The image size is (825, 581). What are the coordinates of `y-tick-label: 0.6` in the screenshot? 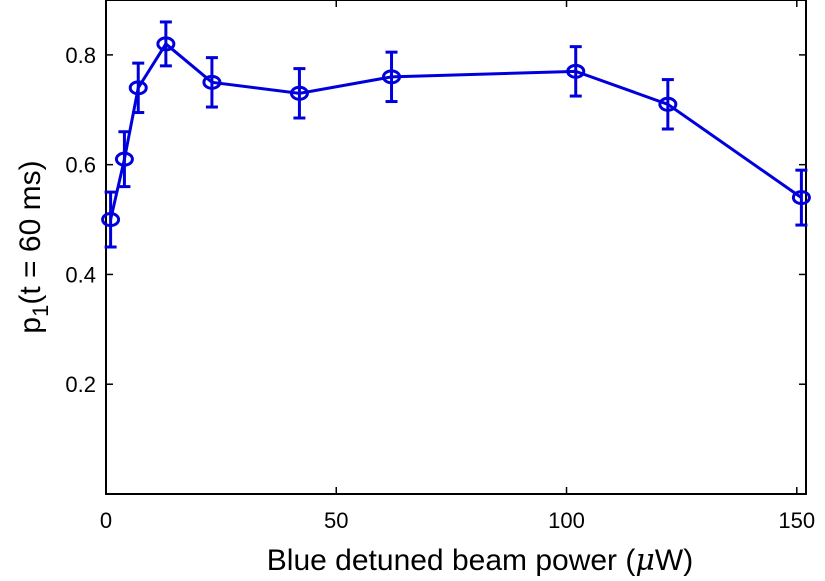 It's located at (80, 165).